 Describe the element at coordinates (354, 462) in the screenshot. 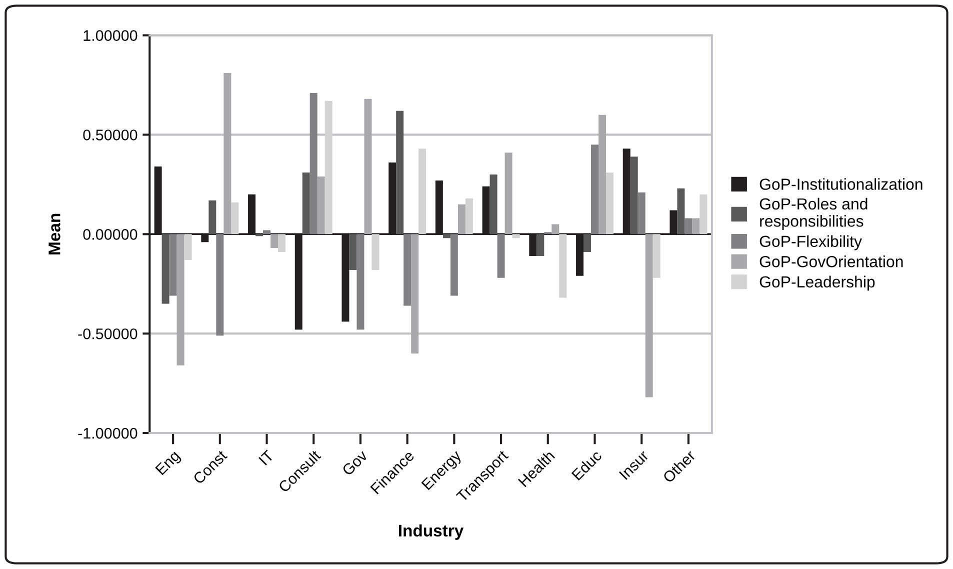

I see `x-tick-label: Gov` at that location.